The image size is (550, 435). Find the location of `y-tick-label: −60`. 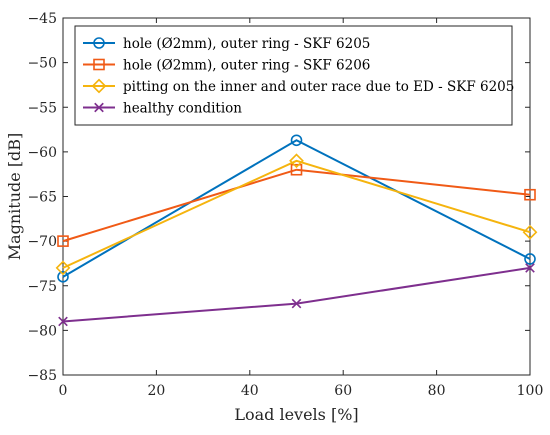

y-tick-label: −60 is located at coordinates (42, 153).